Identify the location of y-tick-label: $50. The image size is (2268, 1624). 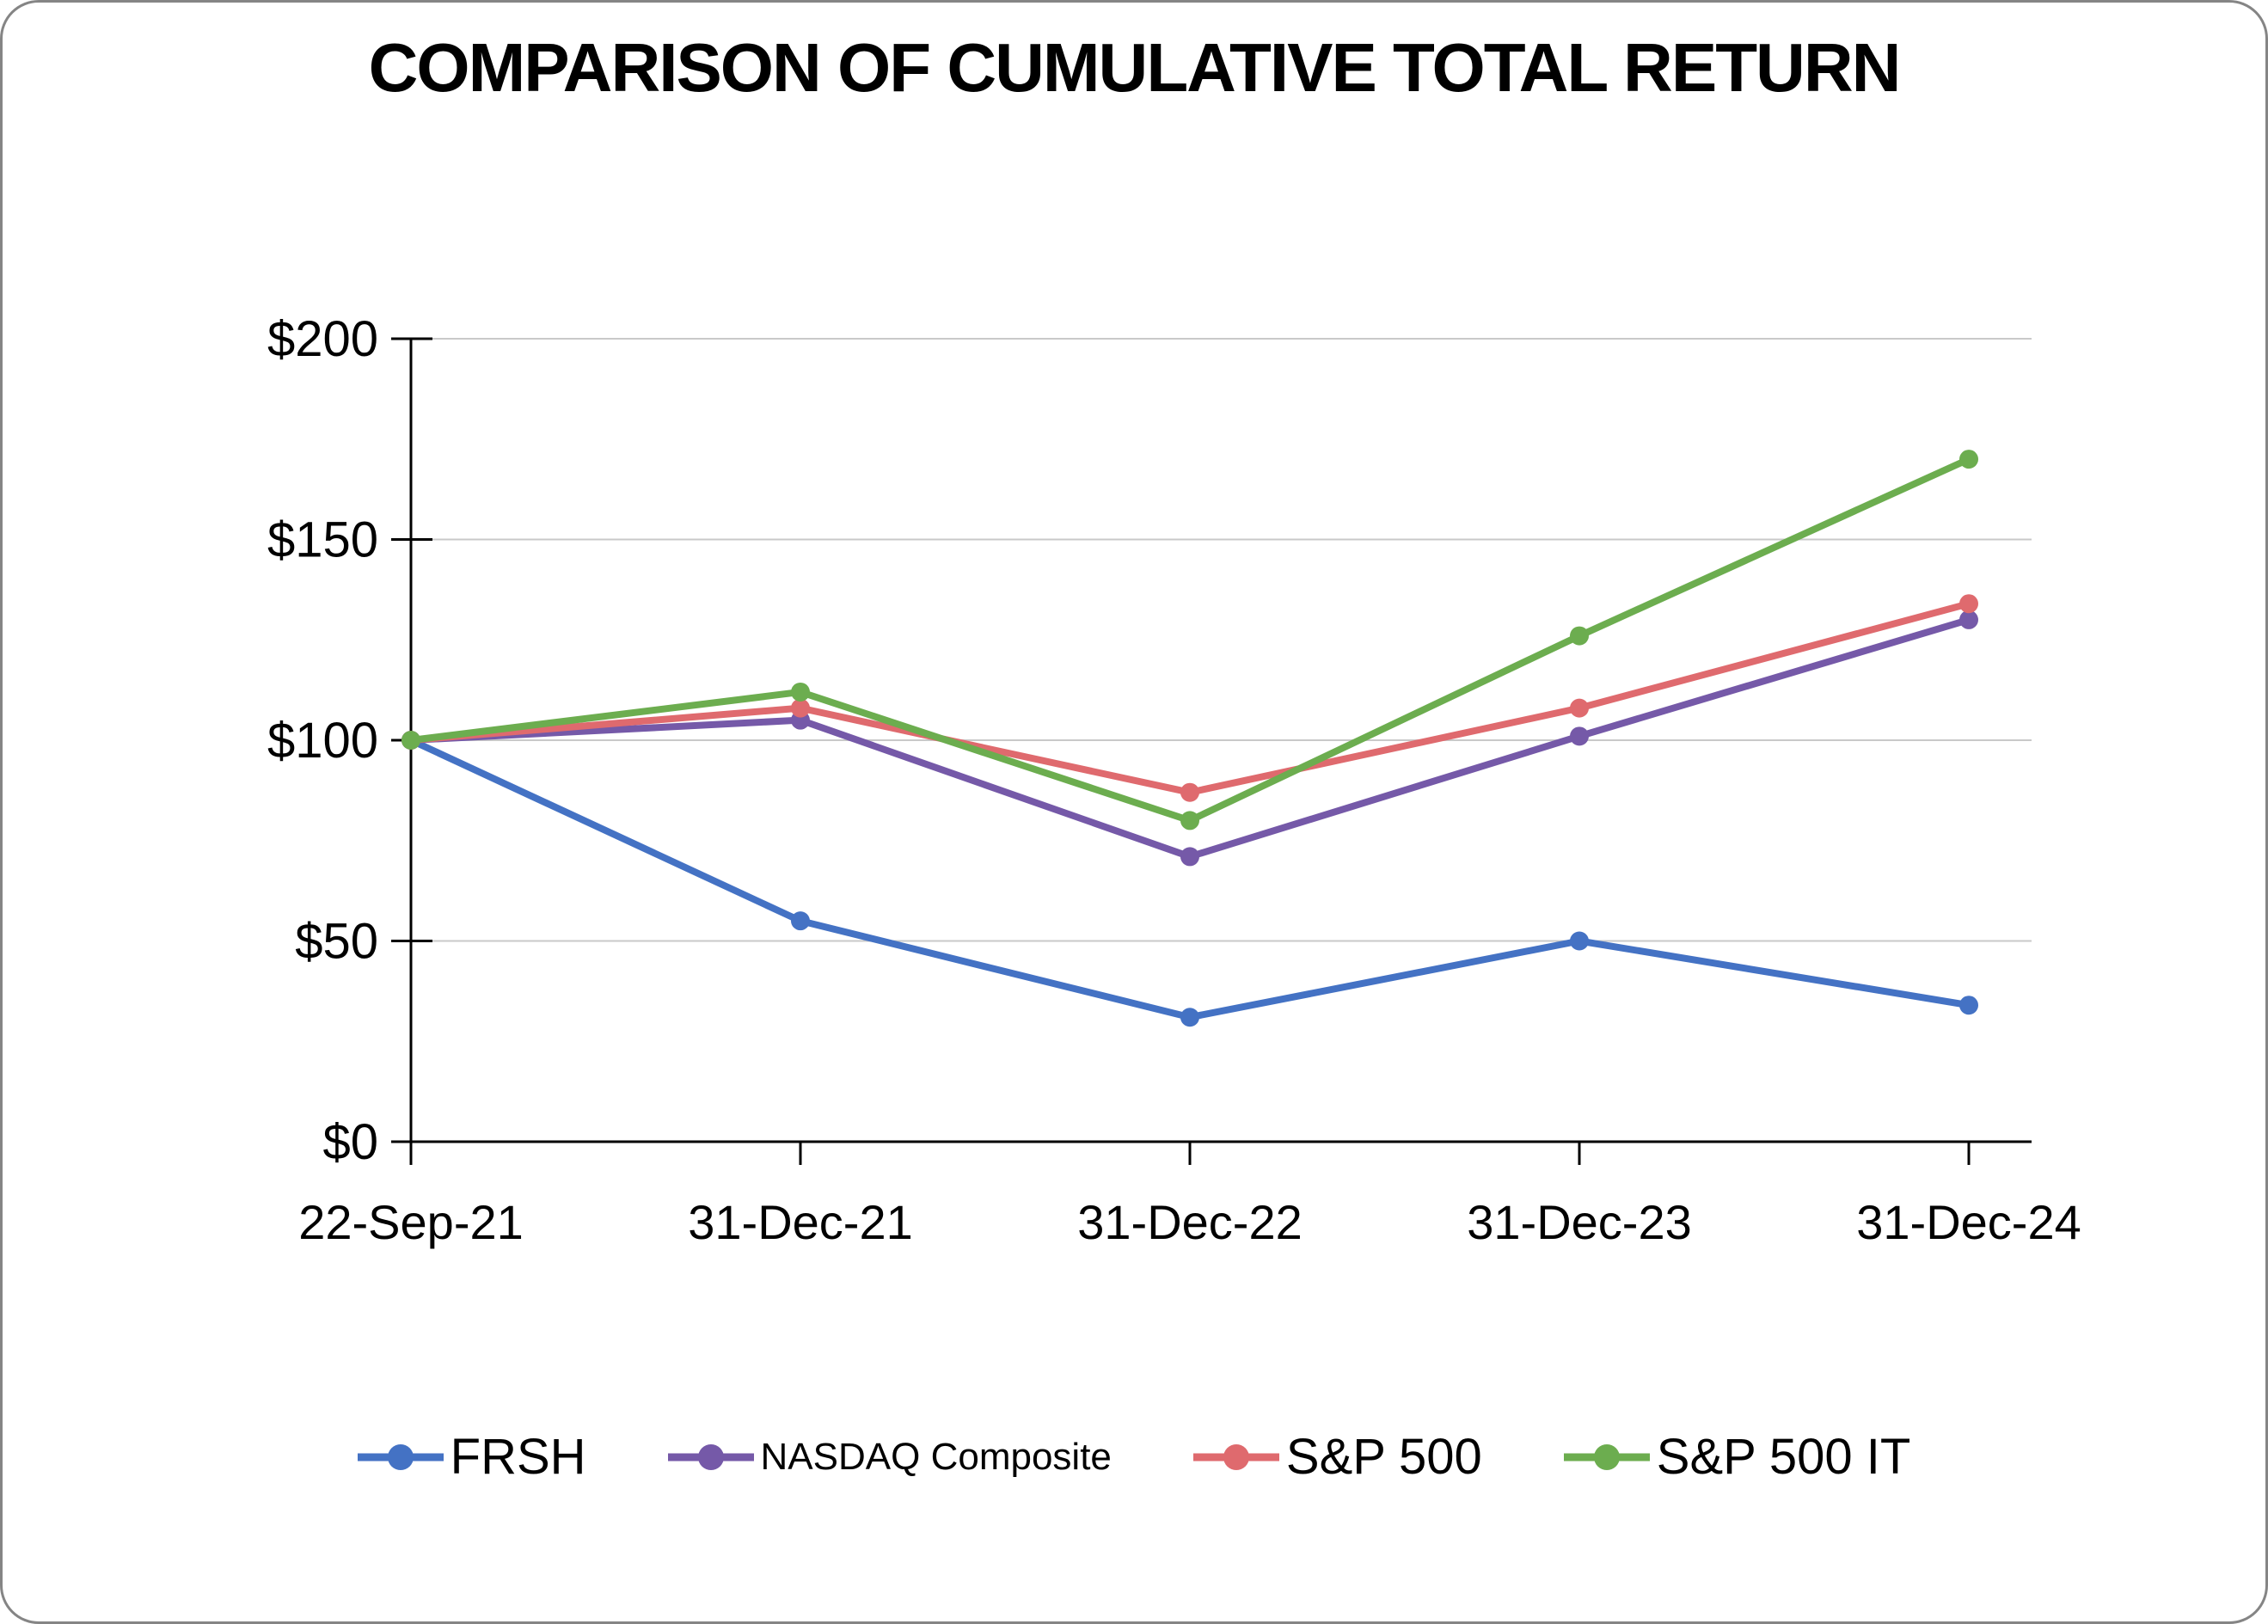
(336, 942).